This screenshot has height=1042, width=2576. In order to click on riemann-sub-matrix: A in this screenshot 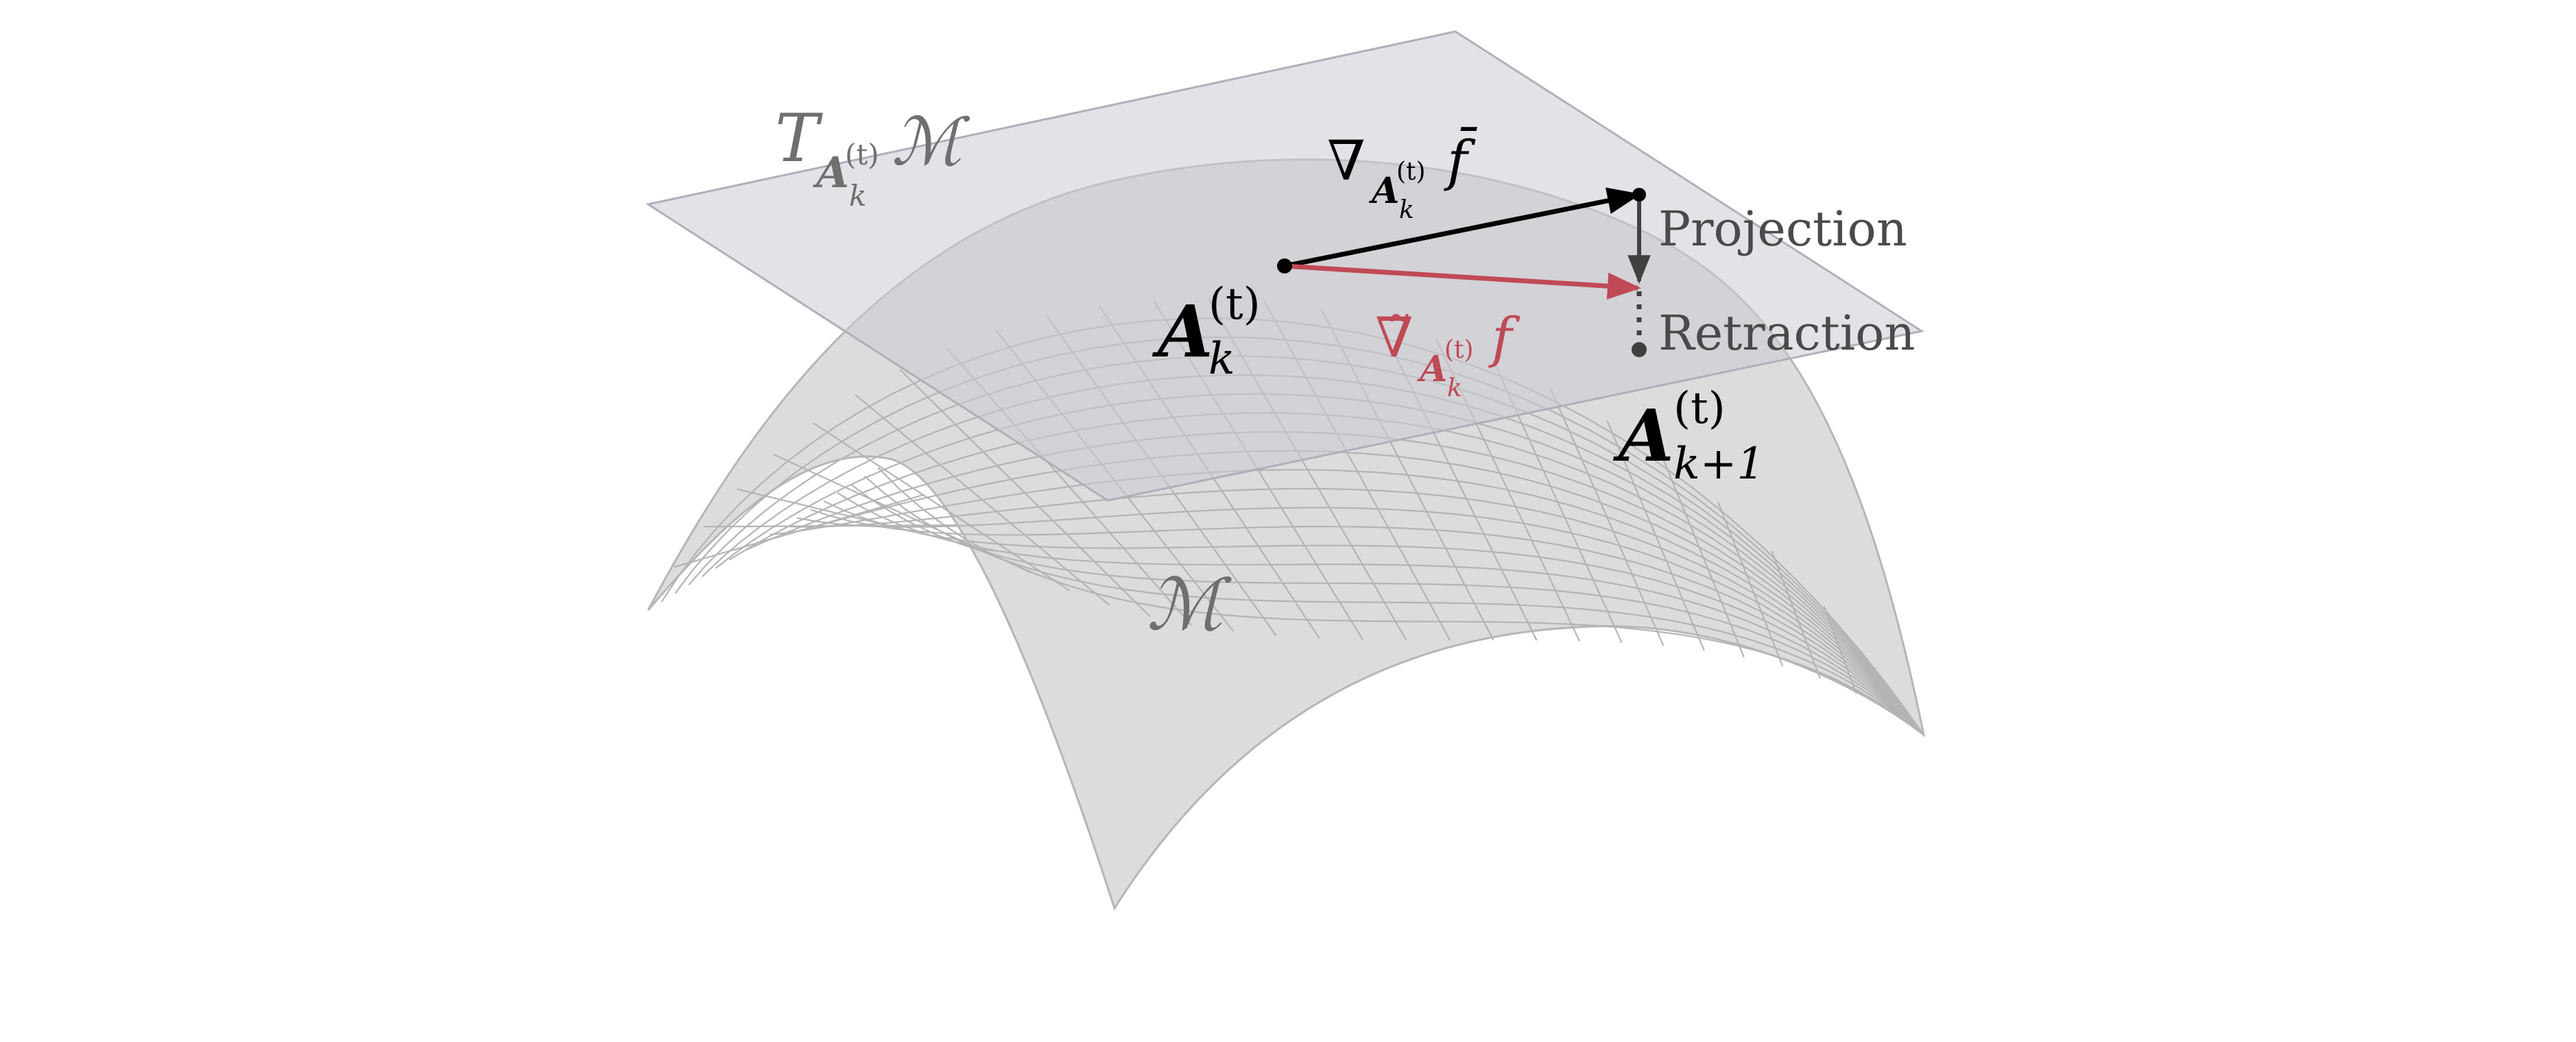, I will do `click(1431, 369)`.